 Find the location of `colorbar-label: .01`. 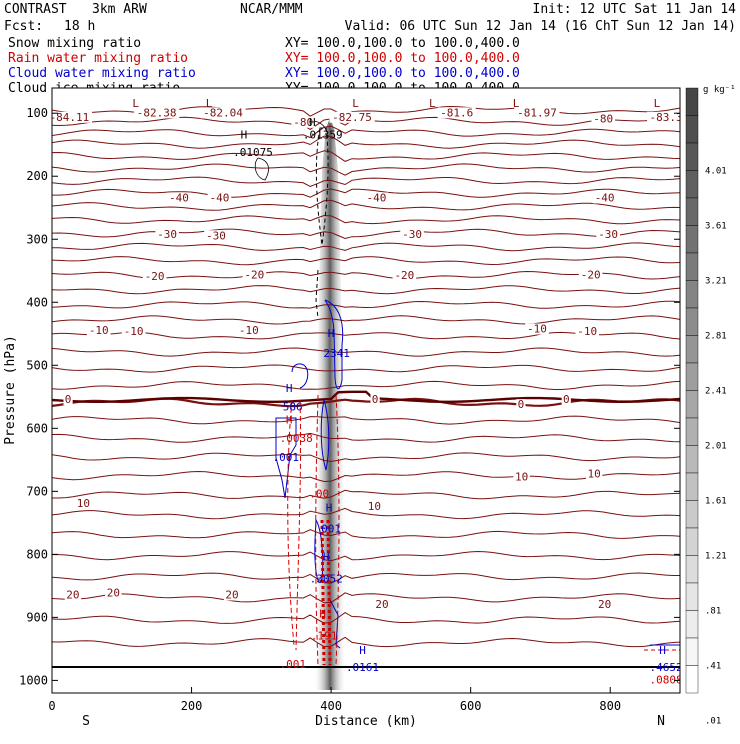

colorbar-label: .01 is located at coordinates (713, 722).